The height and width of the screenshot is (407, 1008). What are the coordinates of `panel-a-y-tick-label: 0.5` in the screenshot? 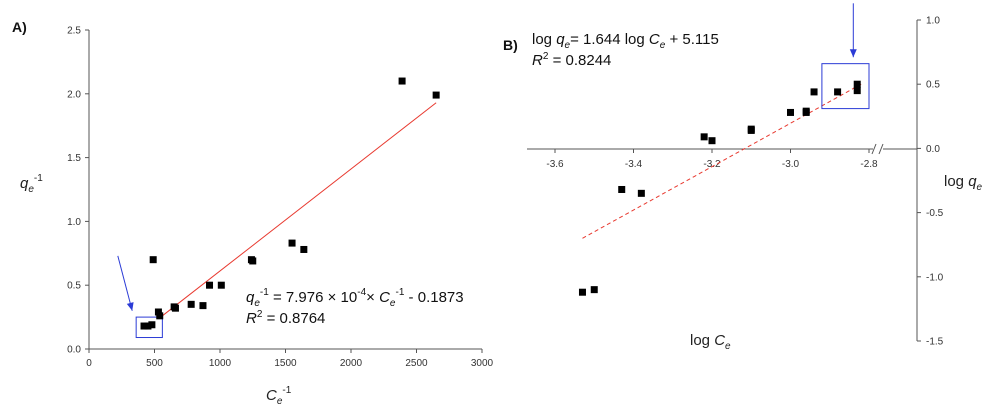 It's located at (74, 286).